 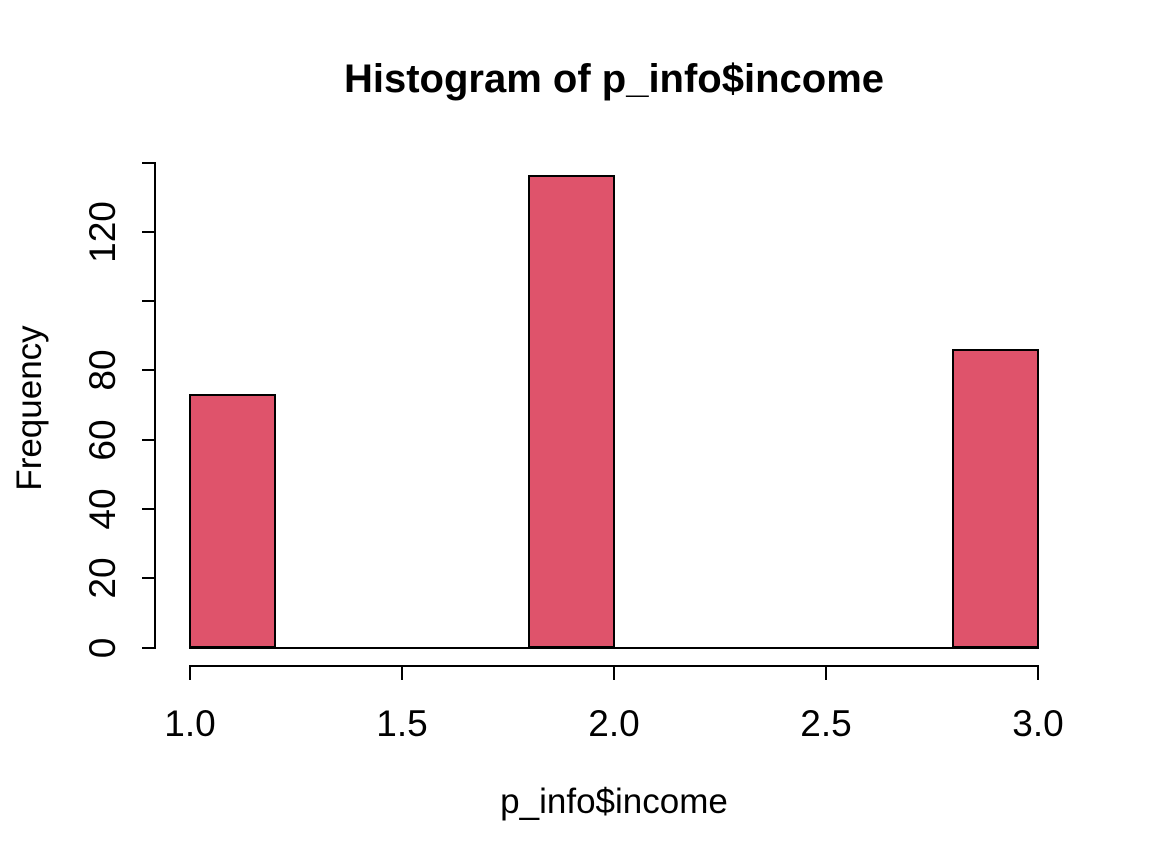 I want to click on x-axis-line, so click(x=614, y=665).